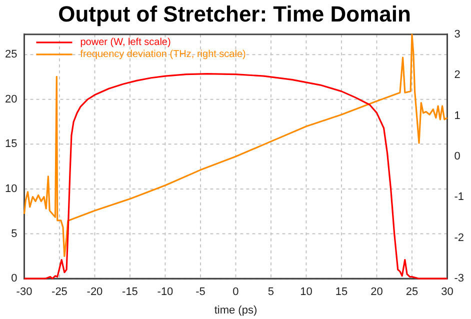  Describe the element at coordinates (271, 292) in the screenshot. I see `x-tick-label: 5` at that location.